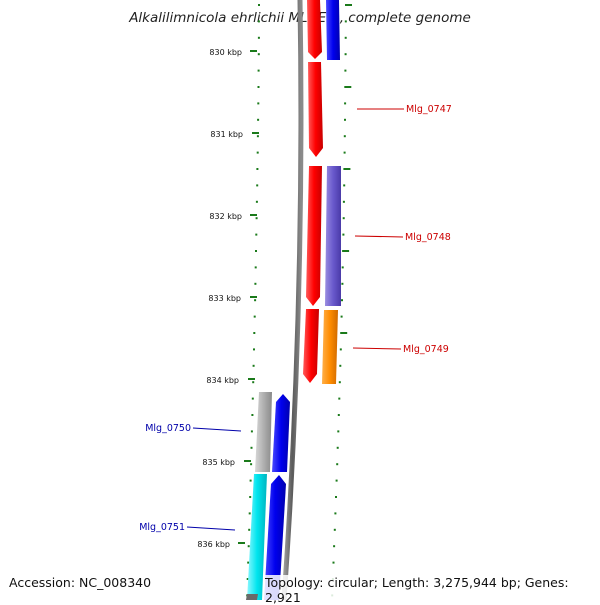  I want to click on kbp-tick-831: 831 kbp, so click(234, 134).